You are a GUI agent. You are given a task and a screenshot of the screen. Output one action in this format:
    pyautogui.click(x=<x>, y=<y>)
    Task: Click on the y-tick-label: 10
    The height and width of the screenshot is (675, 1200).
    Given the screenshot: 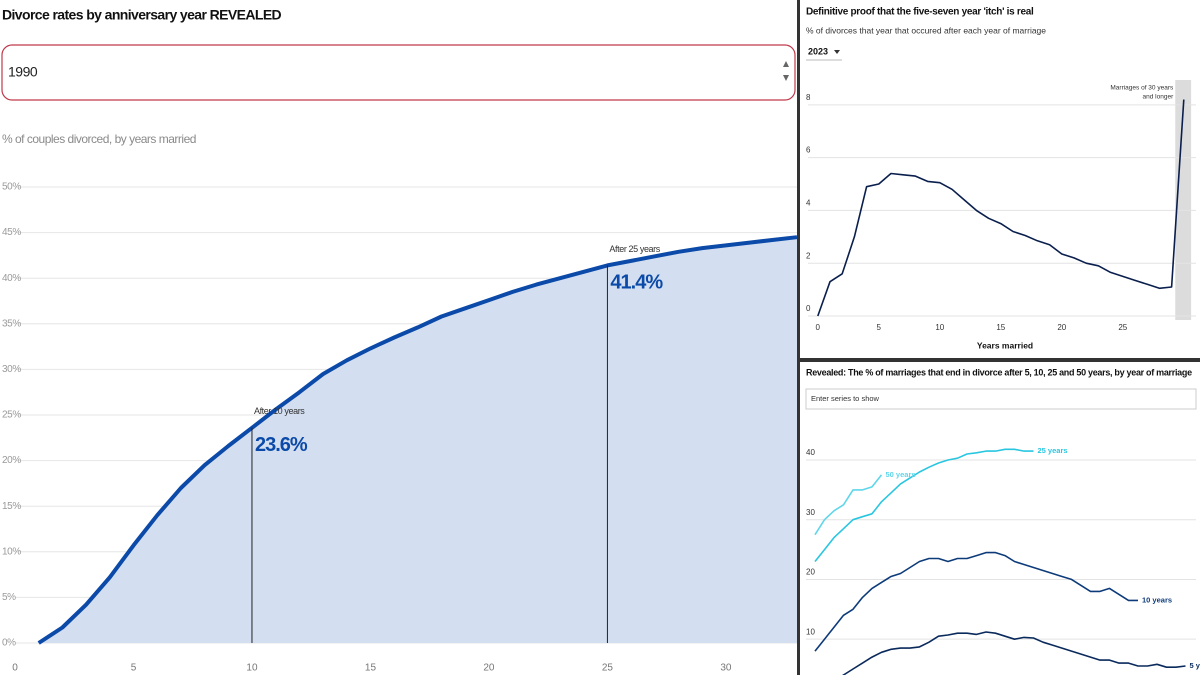 What is the action you would take?
    pyautogui.click(x=810, y=631)
    